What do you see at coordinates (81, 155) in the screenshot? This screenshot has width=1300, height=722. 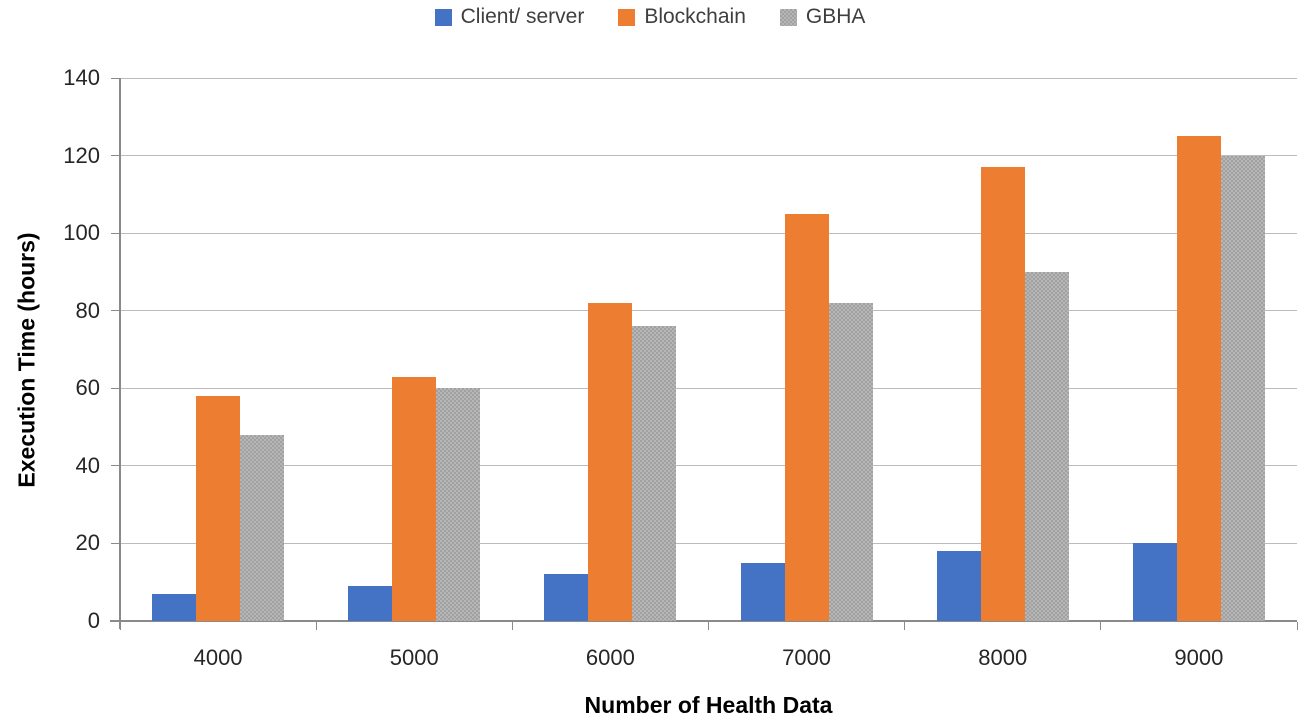 I see `y-tick-label: 120` at bounding box center [81, 155].